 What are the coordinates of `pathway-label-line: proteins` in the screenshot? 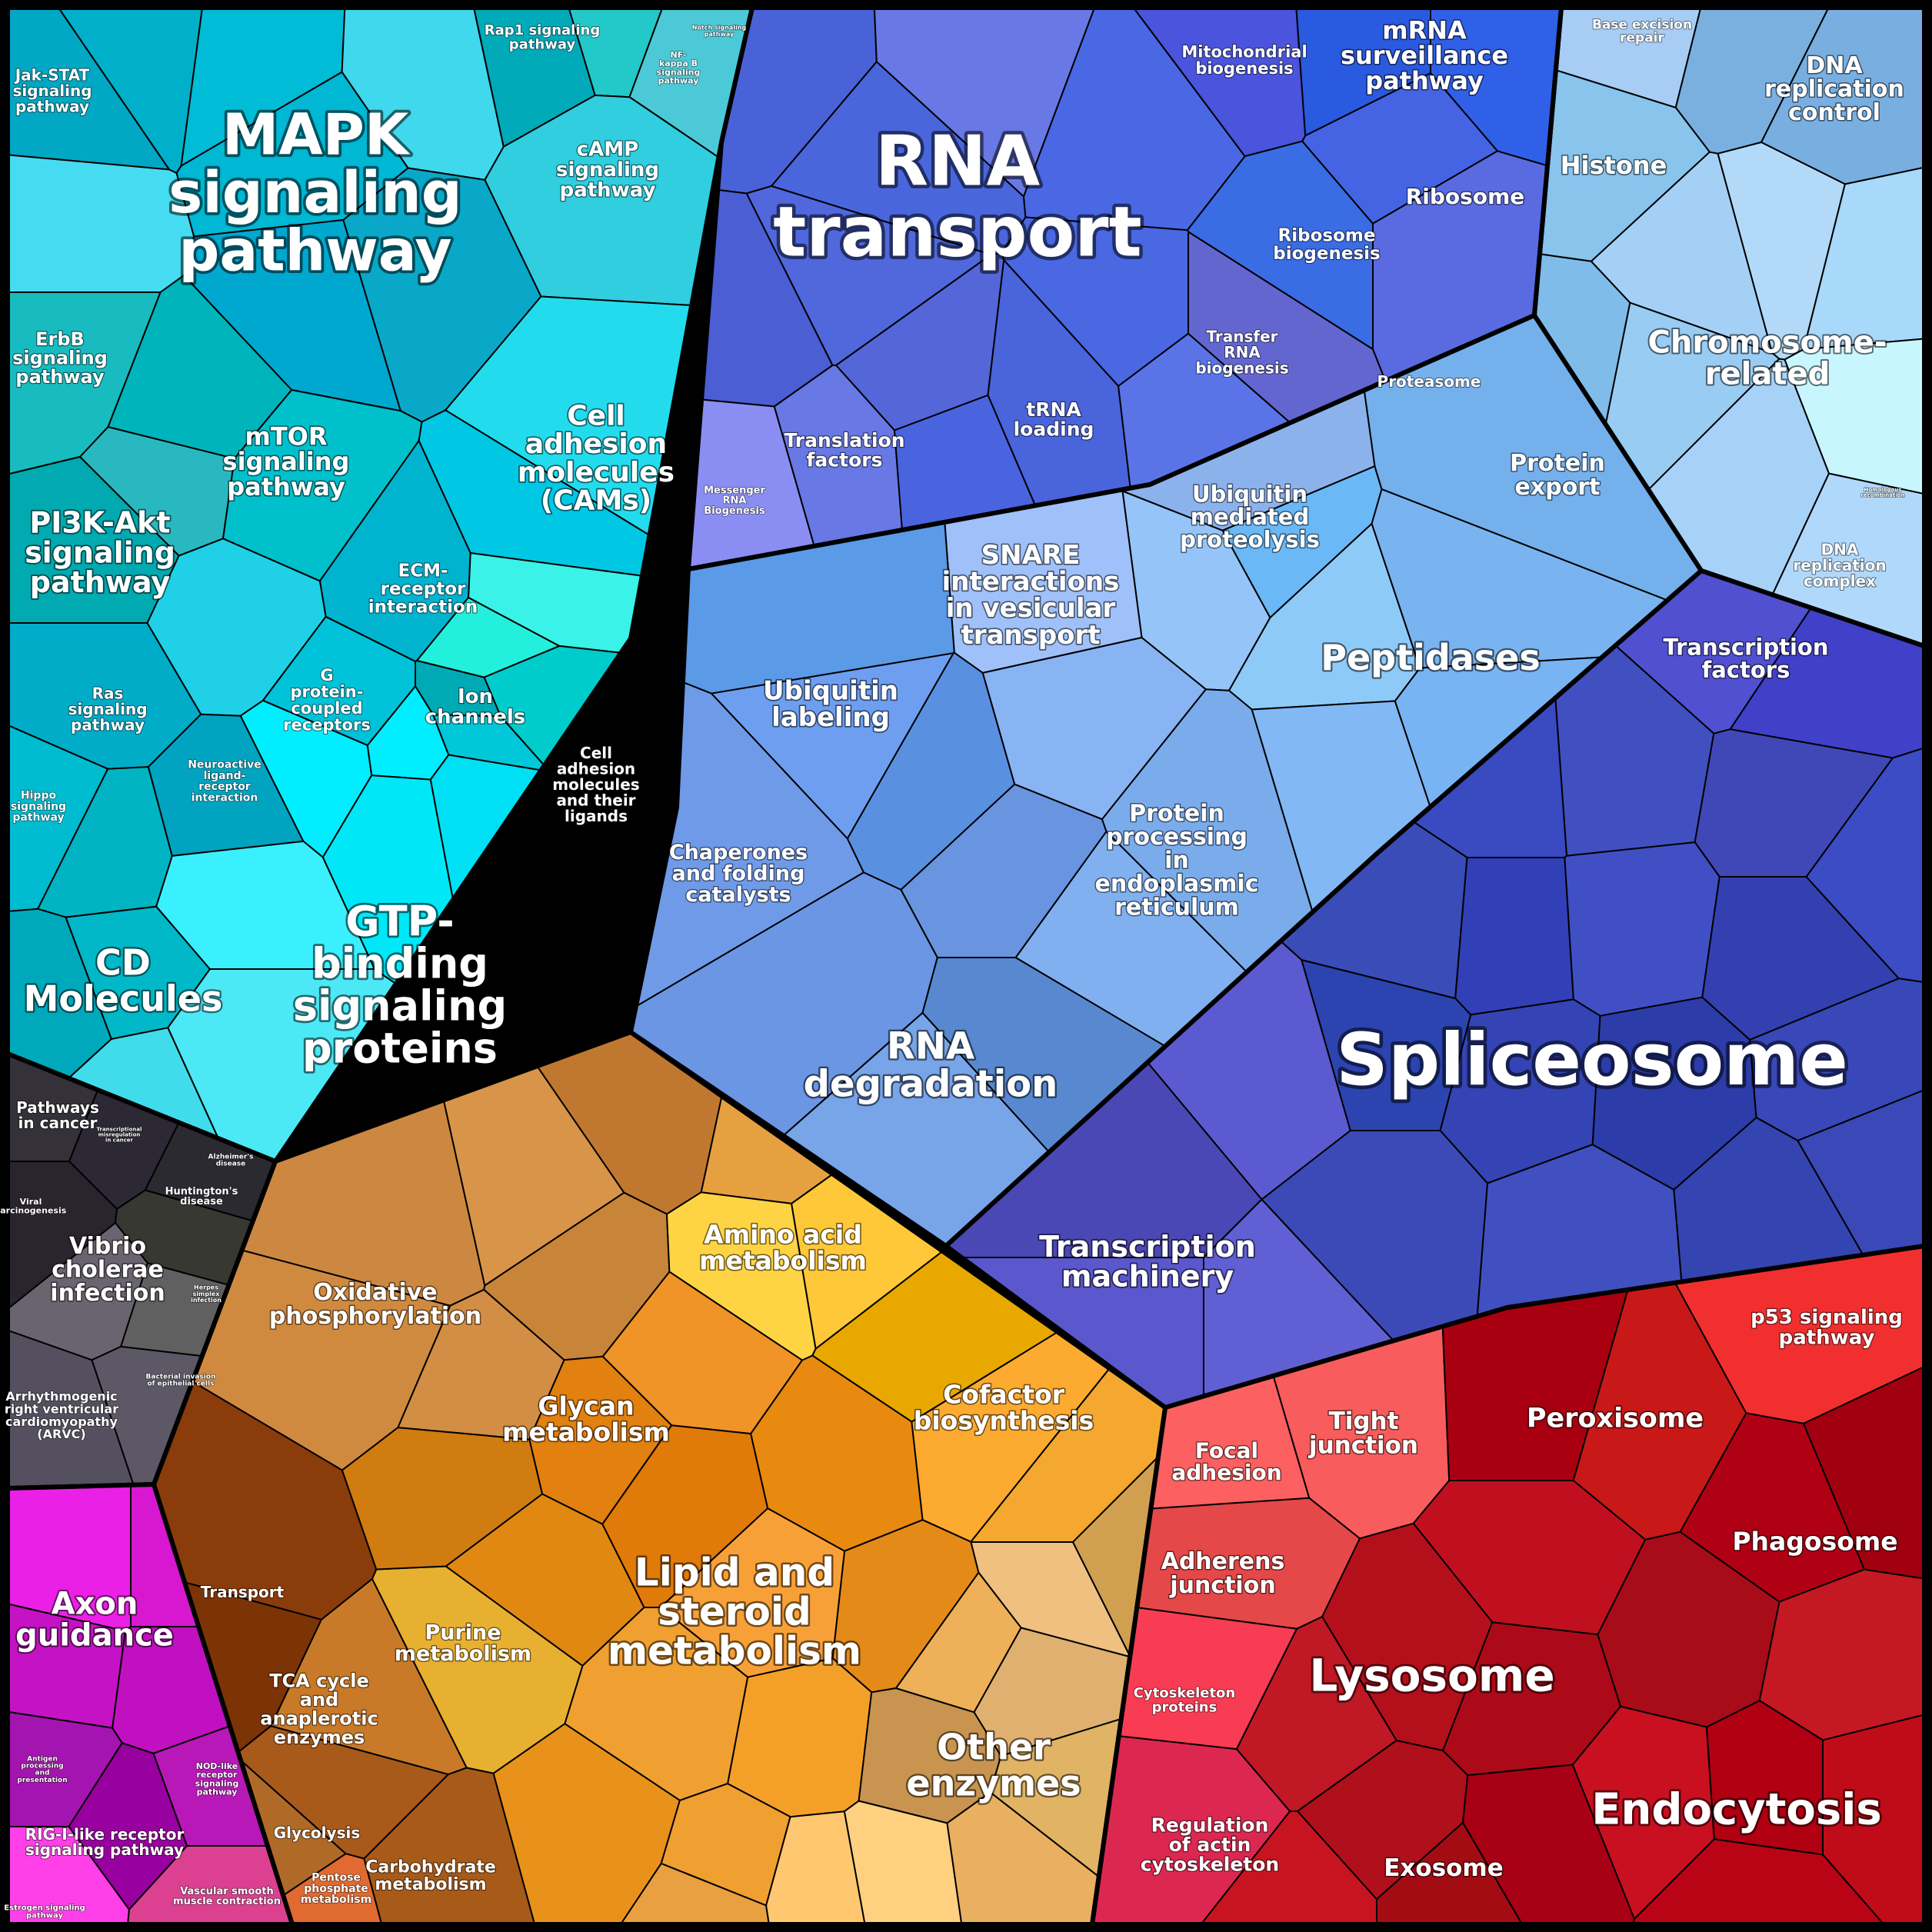 It's located at (1184, 1708).